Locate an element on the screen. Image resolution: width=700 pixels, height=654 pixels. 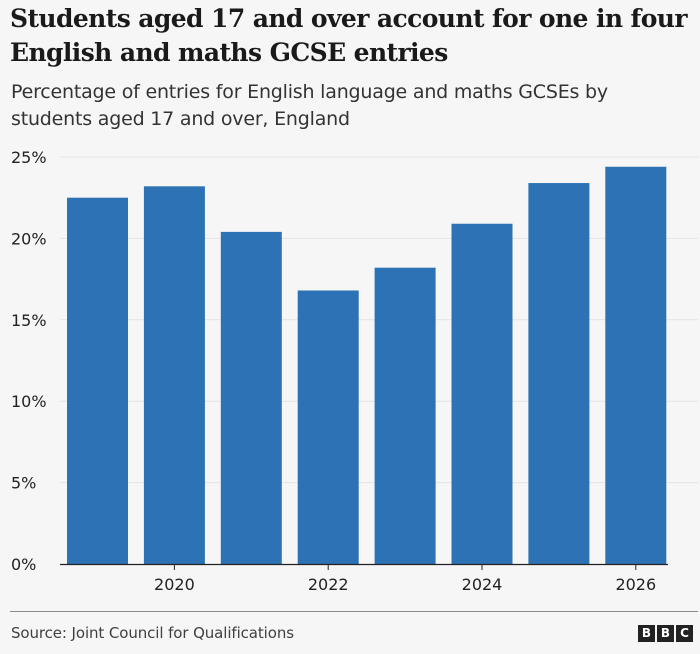
bar-2023 is located at coordinates (405, 415).